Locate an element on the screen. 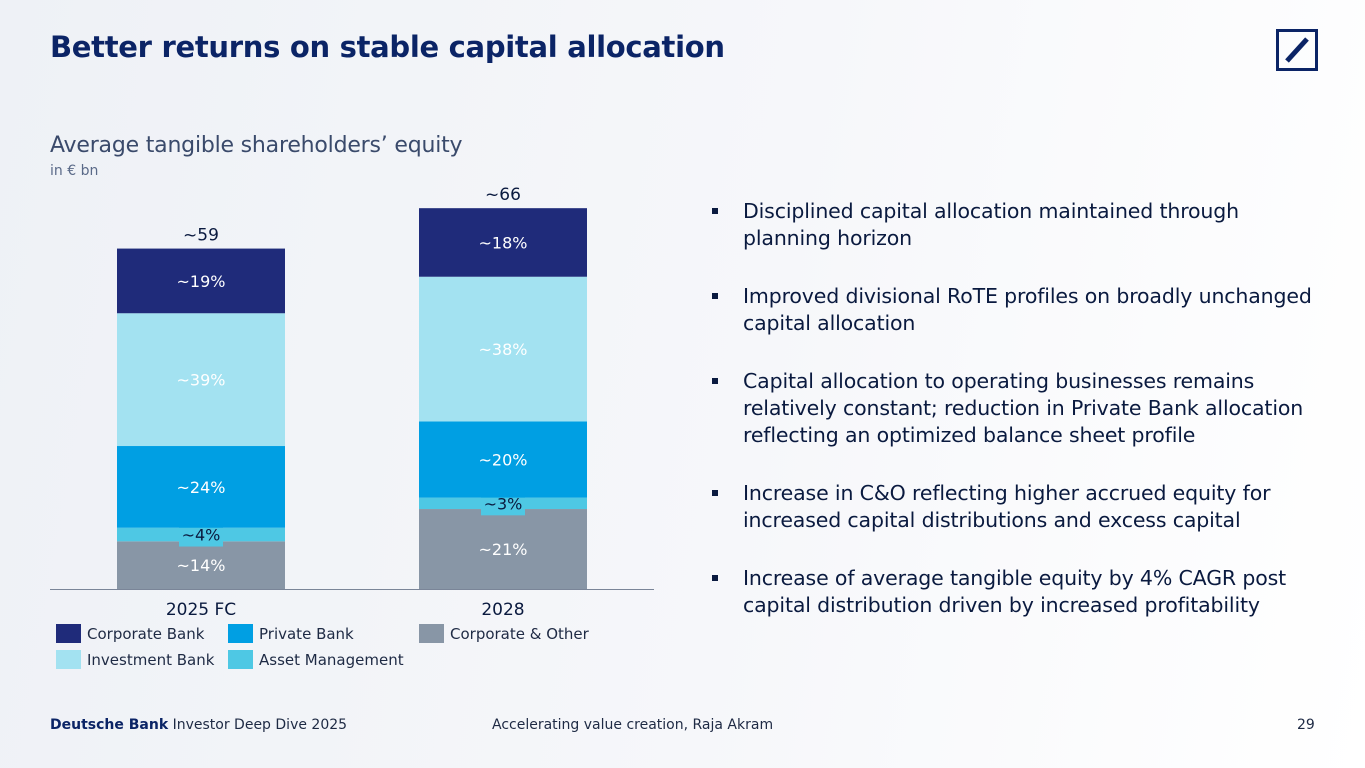 Image resolution: width=1365 pixels, height=768 pixels. segment-label-corporate-other-0: ~14% is located at coordinates (201, 565).